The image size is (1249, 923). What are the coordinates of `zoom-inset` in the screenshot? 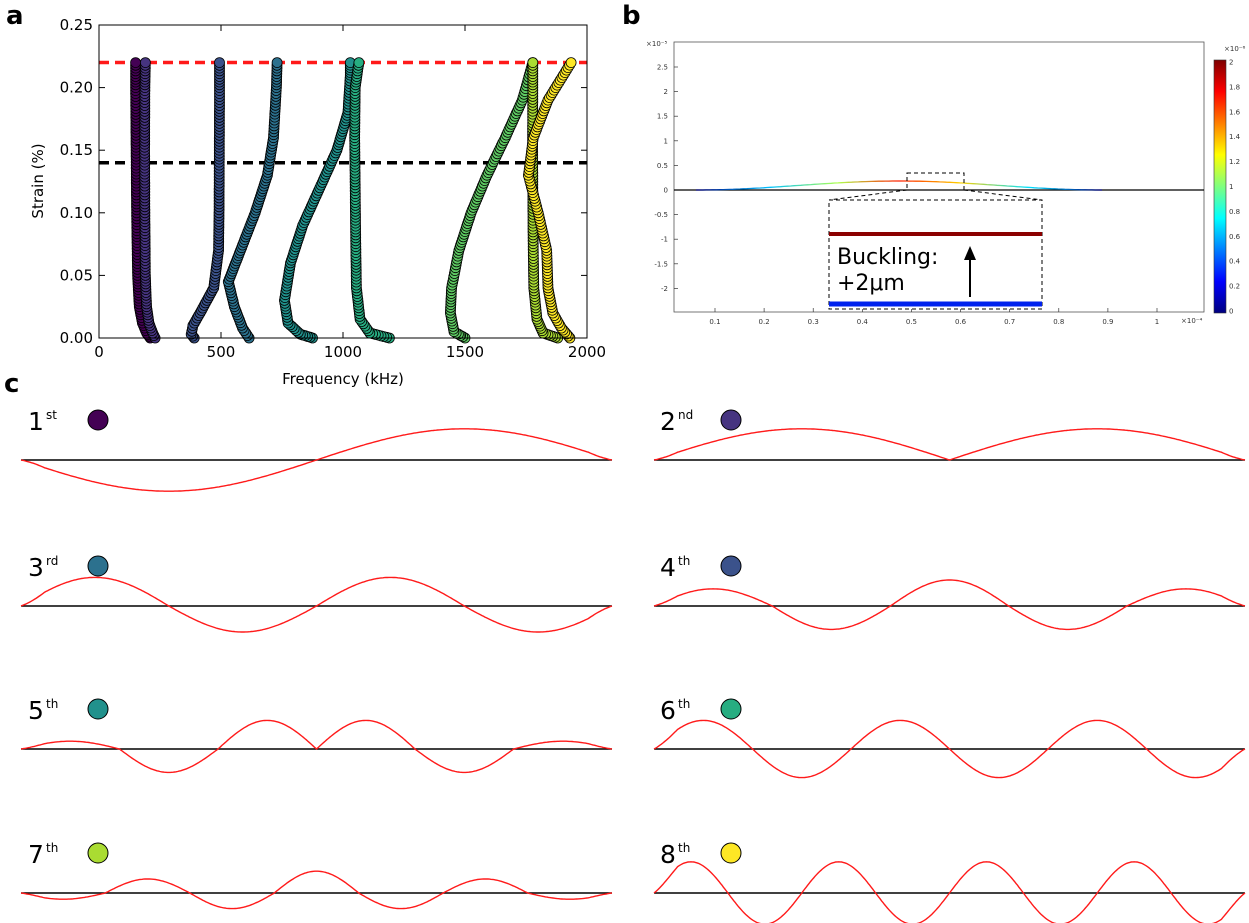 It's located at (935, 254).